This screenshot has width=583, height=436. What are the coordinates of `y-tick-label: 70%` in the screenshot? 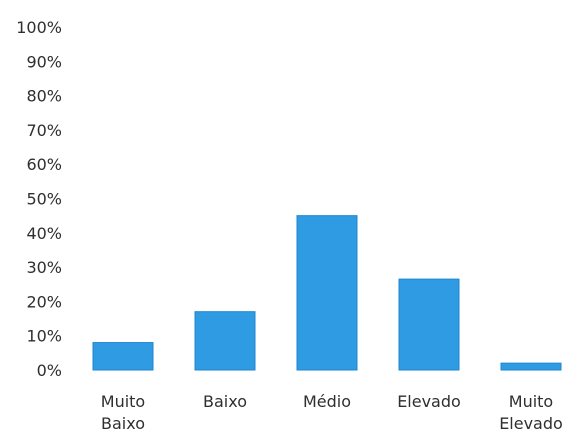 It's located at (44, 130).